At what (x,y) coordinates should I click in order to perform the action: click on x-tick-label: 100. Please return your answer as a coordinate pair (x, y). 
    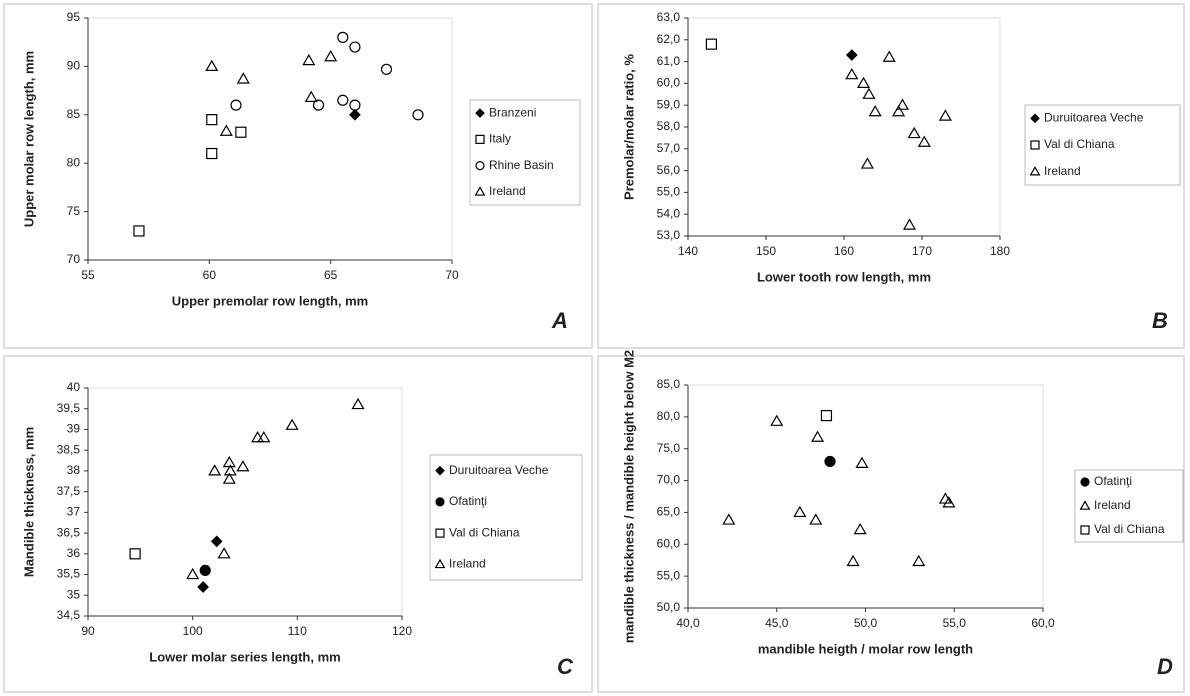
    Looking at the image, I should click on (193, 631).